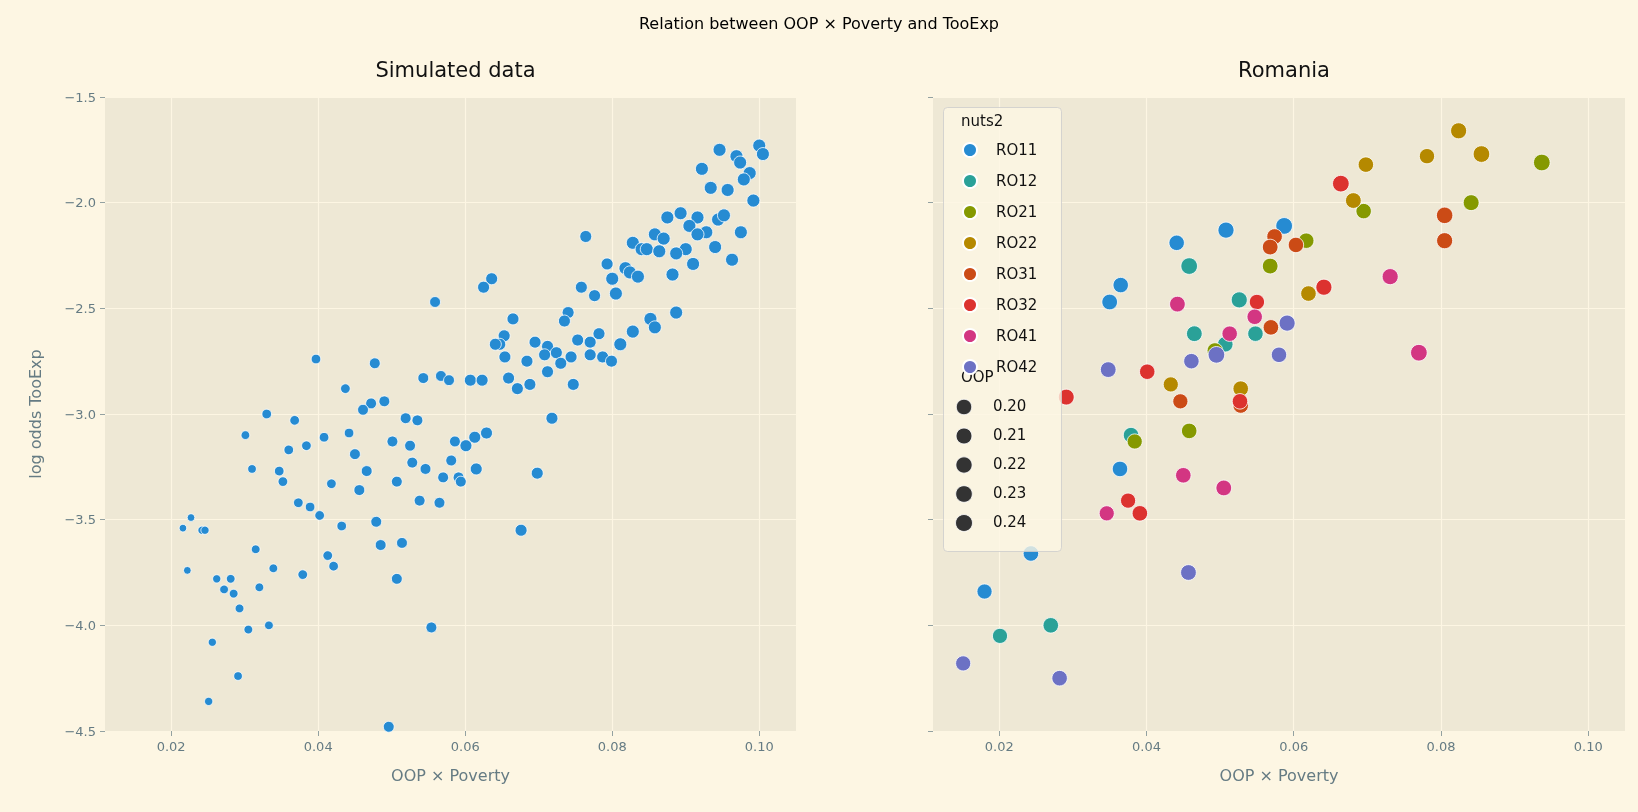 The width and height of the screenshot is (1638, 812). I want to click on legend-label: 0.22, so click(1010, 463).